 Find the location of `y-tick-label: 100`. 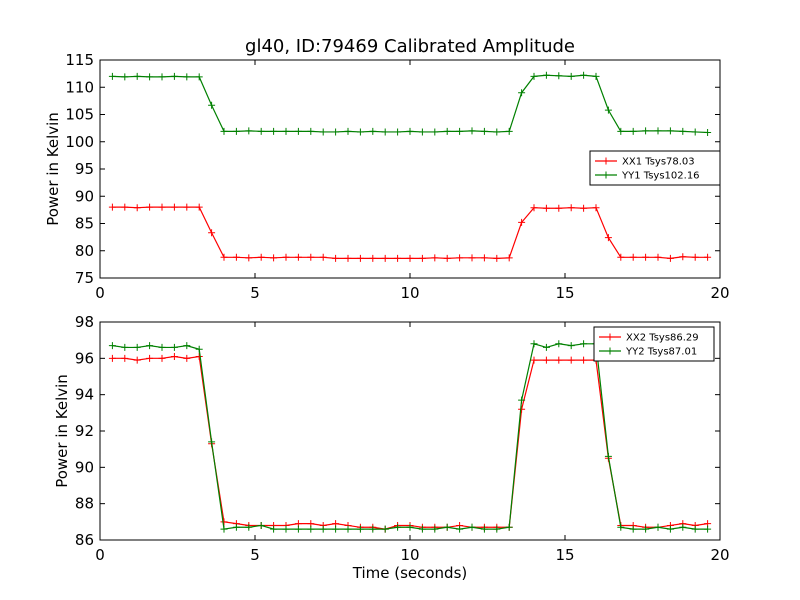

y-tick-label: 100 is located at coordinates (79, 142).